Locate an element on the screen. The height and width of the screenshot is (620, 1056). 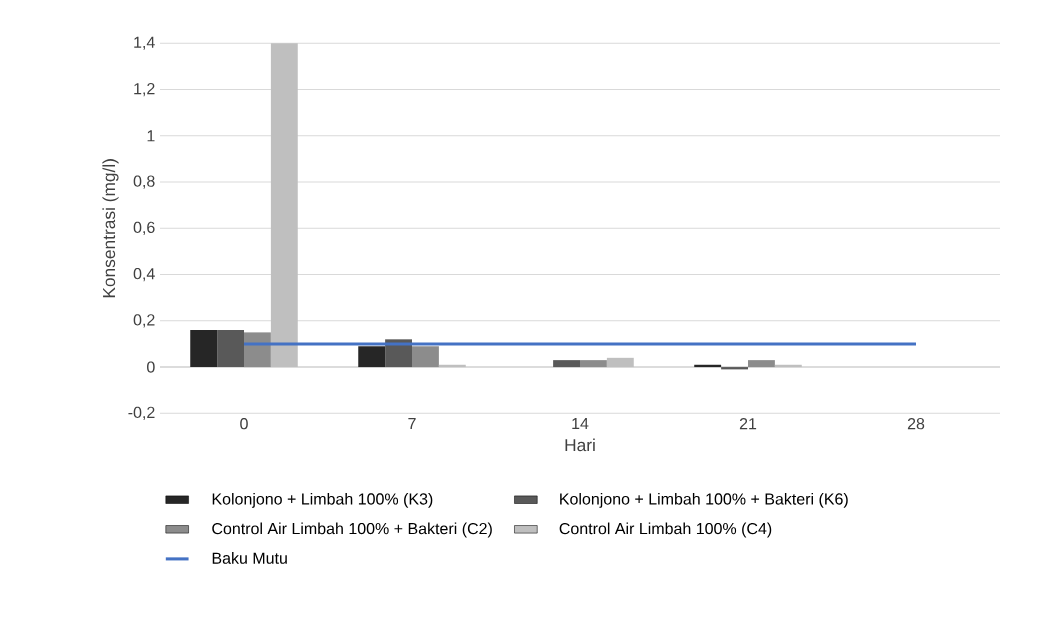
legend-label: Kolonjono + Limbah 100% + Bakteri (K6) is located at coordinates (704, 500).